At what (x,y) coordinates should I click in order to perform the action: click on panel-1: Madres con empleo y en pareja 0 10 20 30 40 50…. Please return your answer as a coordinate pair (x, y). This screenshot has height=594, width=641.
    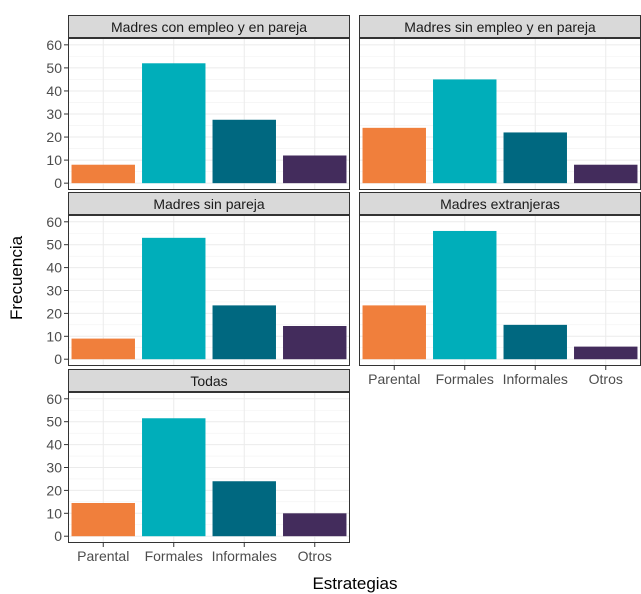
    Looking at the image, I should click on (198, 103).